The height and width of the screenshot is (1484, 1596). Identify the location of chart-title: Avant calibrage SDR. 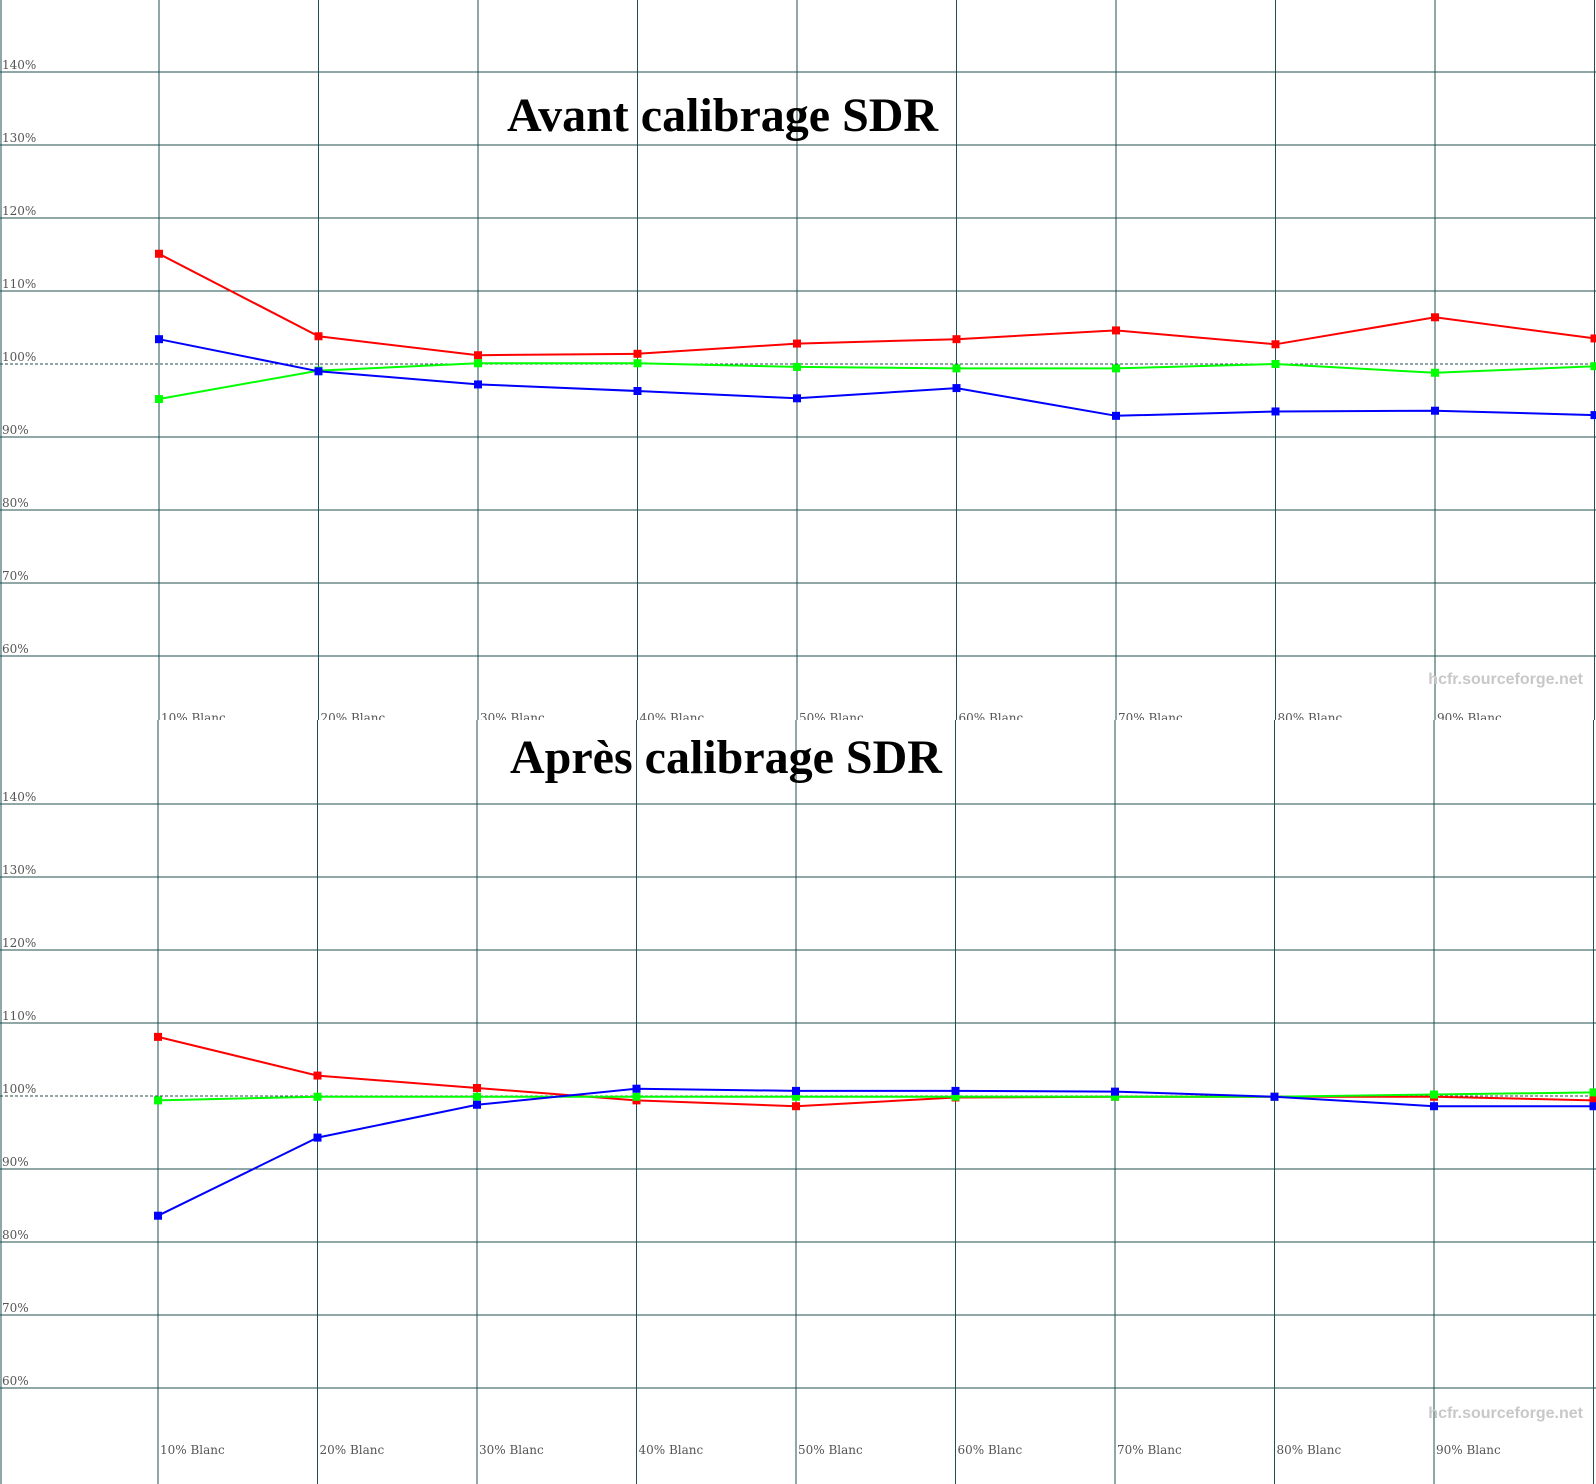
(723, 115).